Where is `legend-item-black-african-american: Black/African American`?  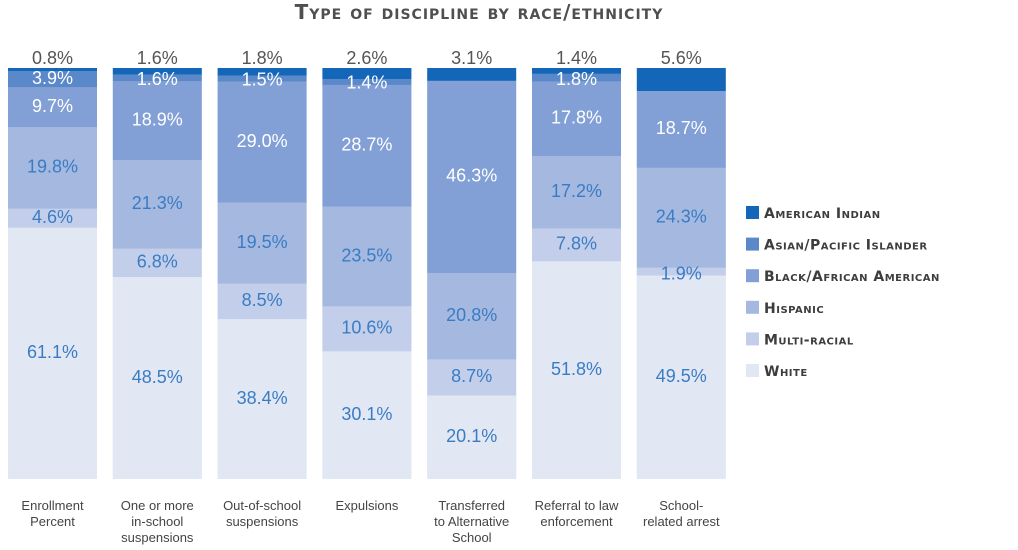
legend-item-black-african-american: Black/African American is located at coordinates (843, 277).